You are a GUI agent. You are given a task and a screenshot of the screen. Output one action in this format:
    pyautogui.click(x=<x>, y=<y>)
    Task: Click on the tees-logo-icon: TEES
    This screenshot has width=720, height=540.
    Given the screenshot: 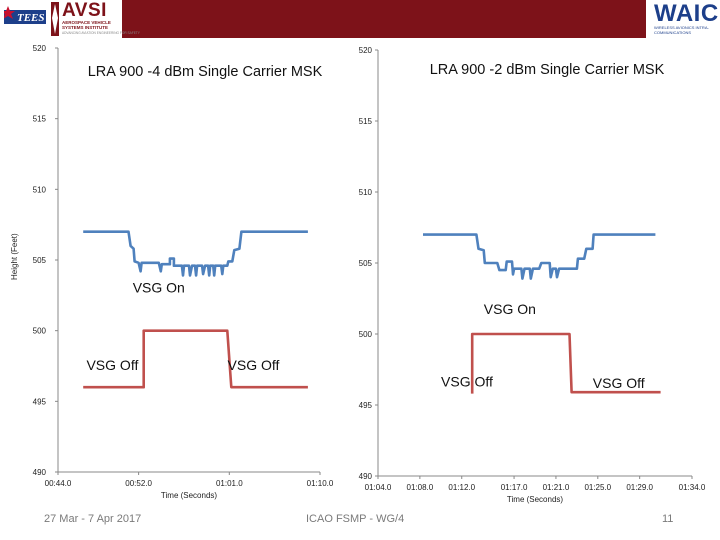 What is the action you would take?
    pyautogui.click(x=25, y=15)
    